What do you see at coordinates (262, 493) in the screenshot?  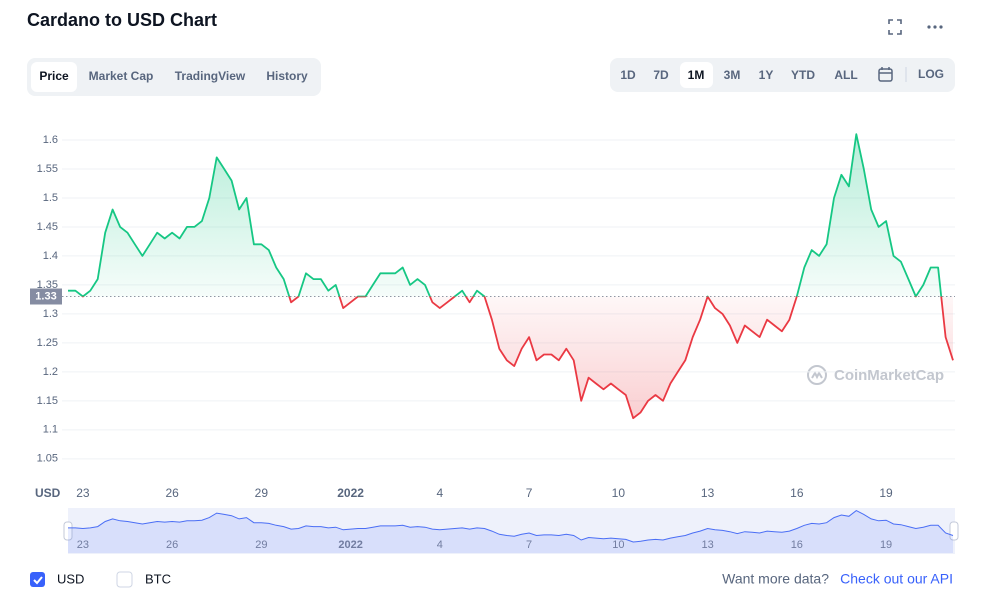 I see `x-tick-label: 29` at bounding box center [262, 493].